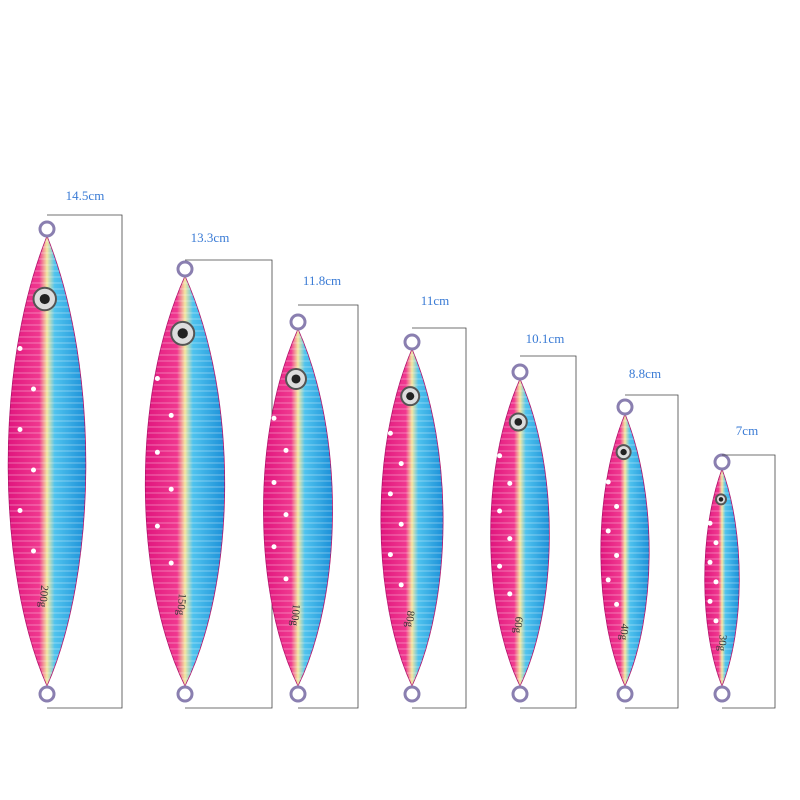  Describe the element at coordinates (545, 338) in the screenshot. I see `length-label: 10.1cm` at that location.